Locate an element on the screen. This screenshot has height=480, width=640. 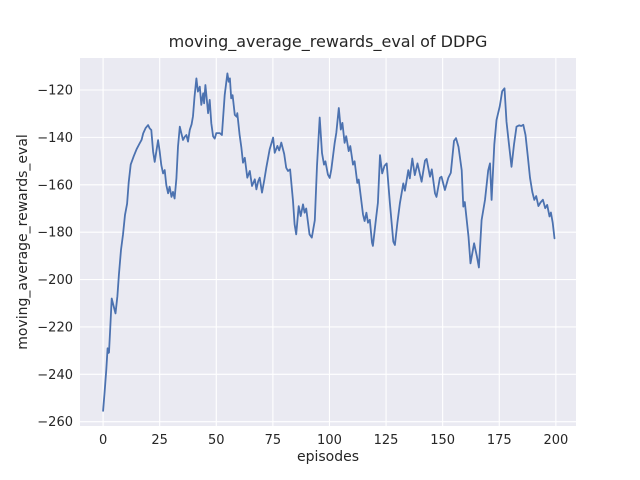
x-tick-label: 150 is located at coordinates (442, 440).